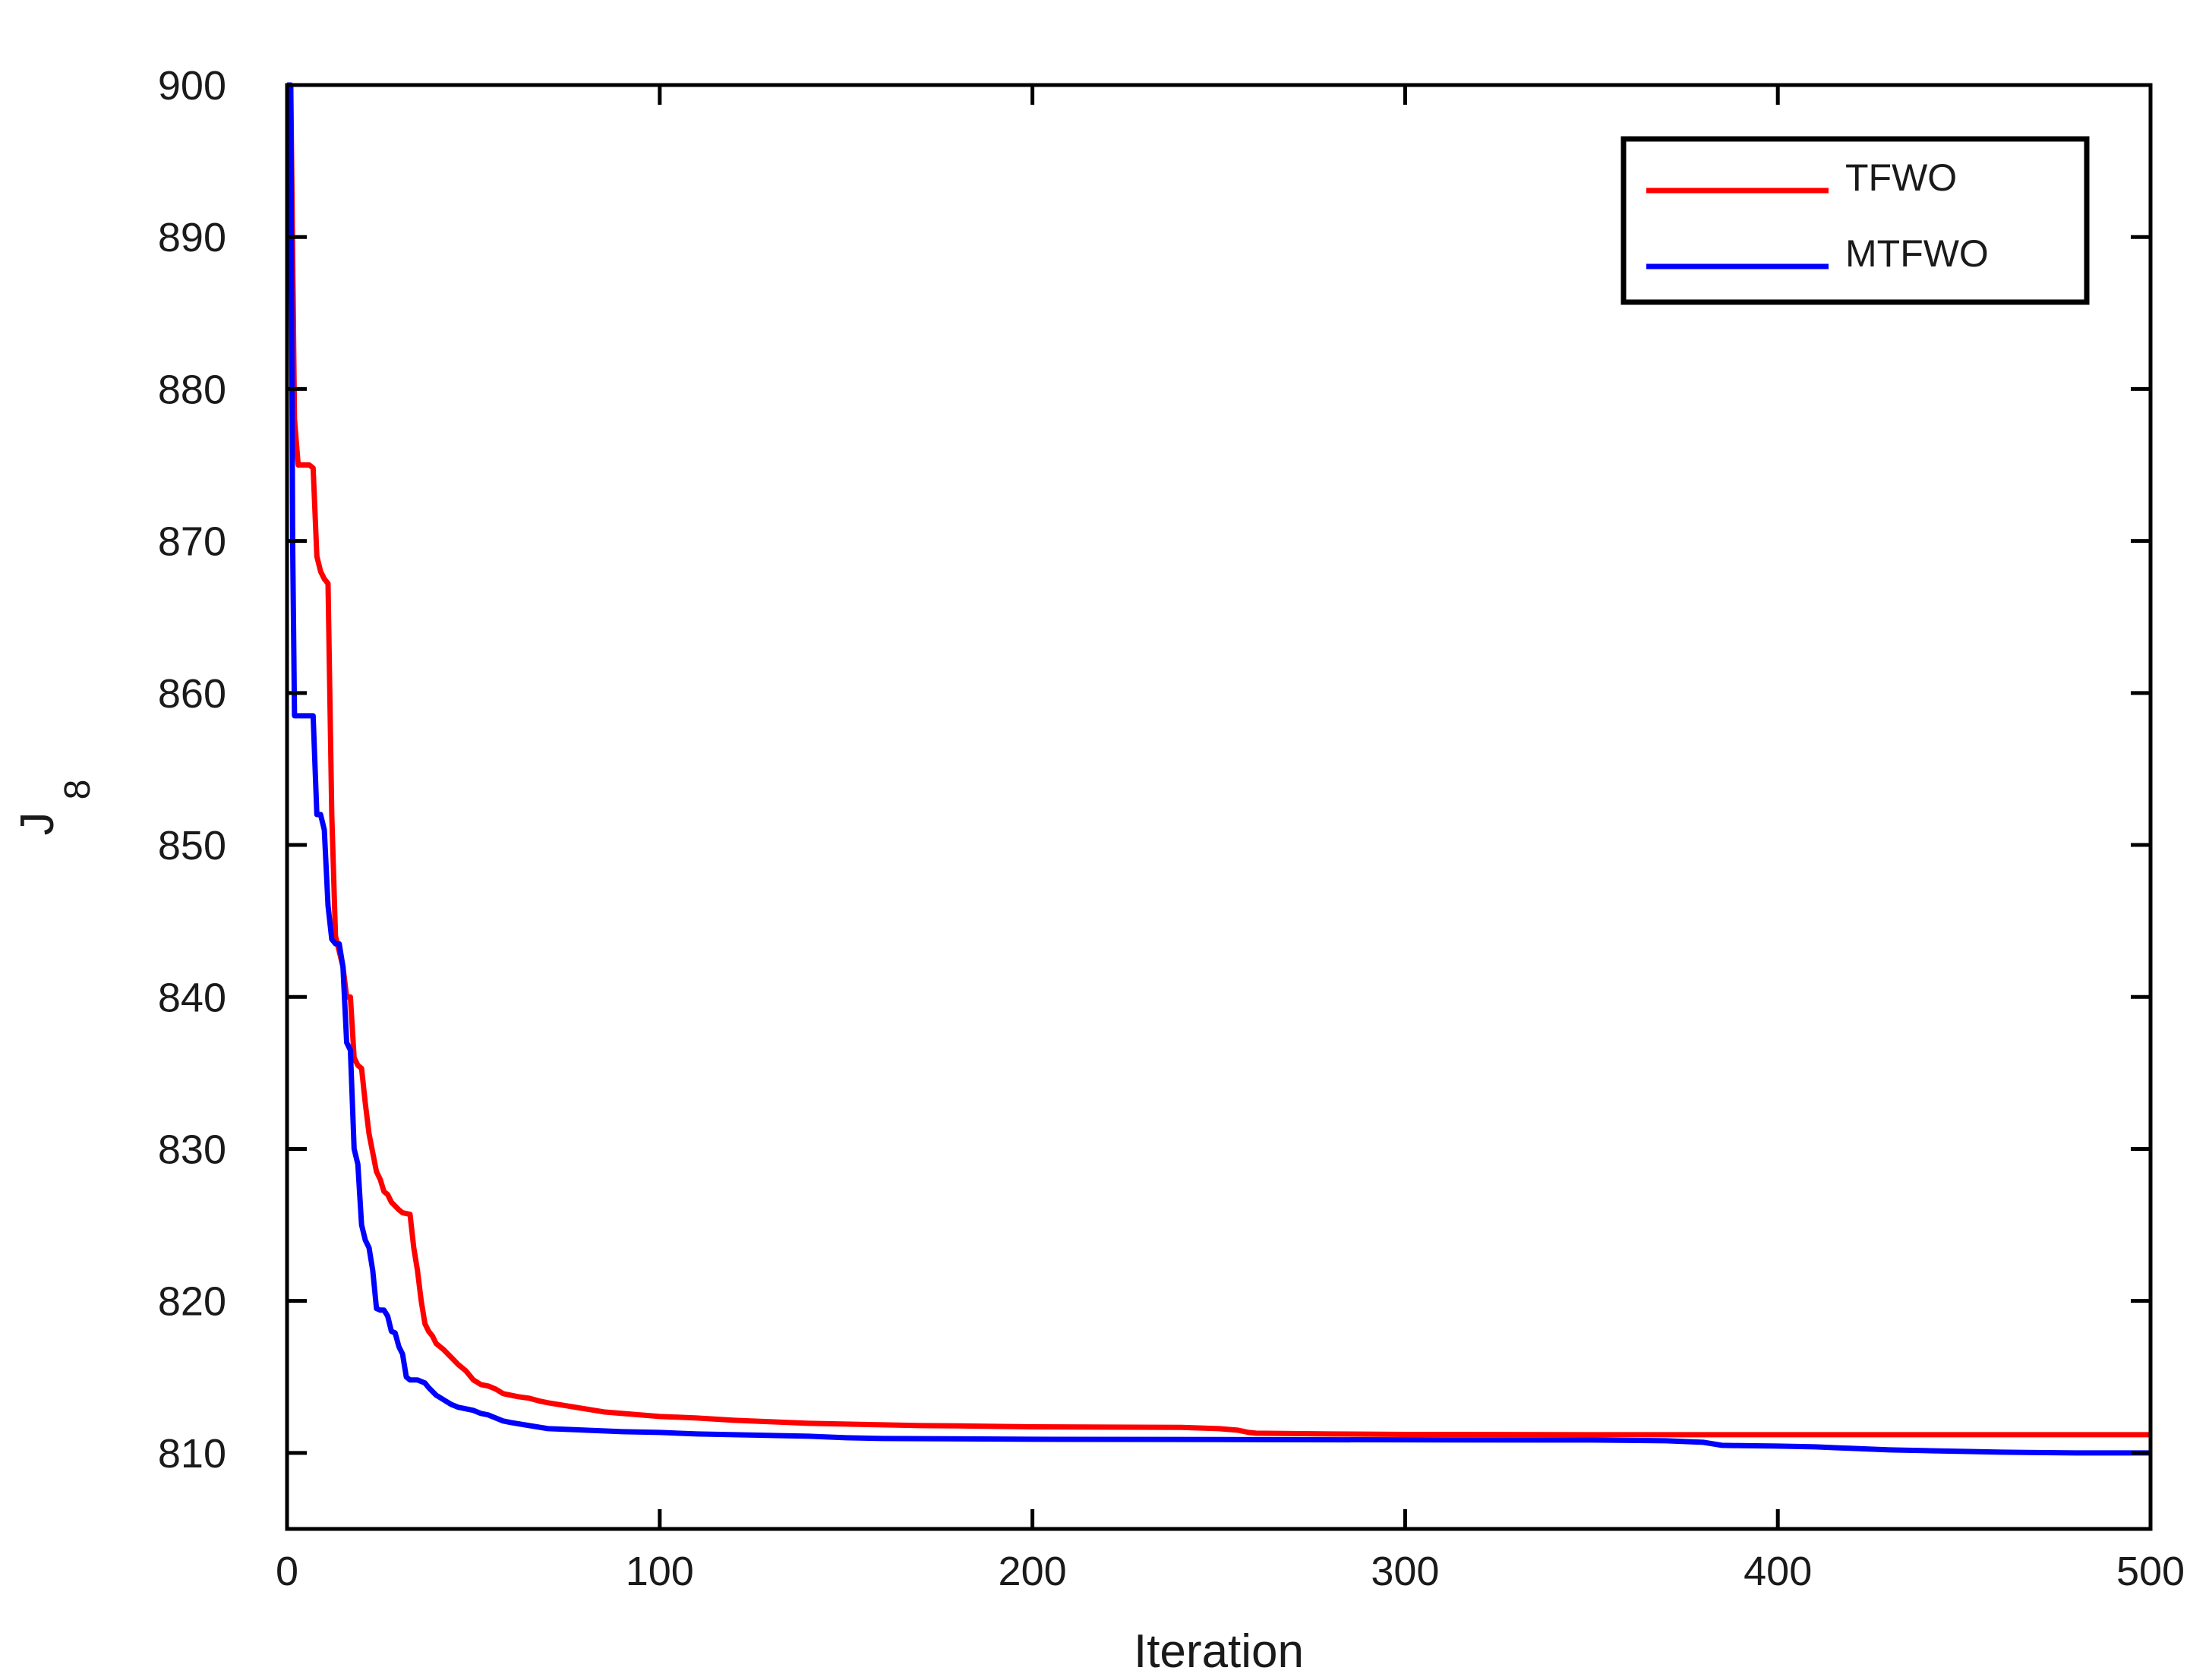 This screenshot has width=2209, height=1680. What do you see at coordinates (287, 1571) in the screenshot?
I see `x-tick-label-0: 0` at bounding box center [287, 1571].